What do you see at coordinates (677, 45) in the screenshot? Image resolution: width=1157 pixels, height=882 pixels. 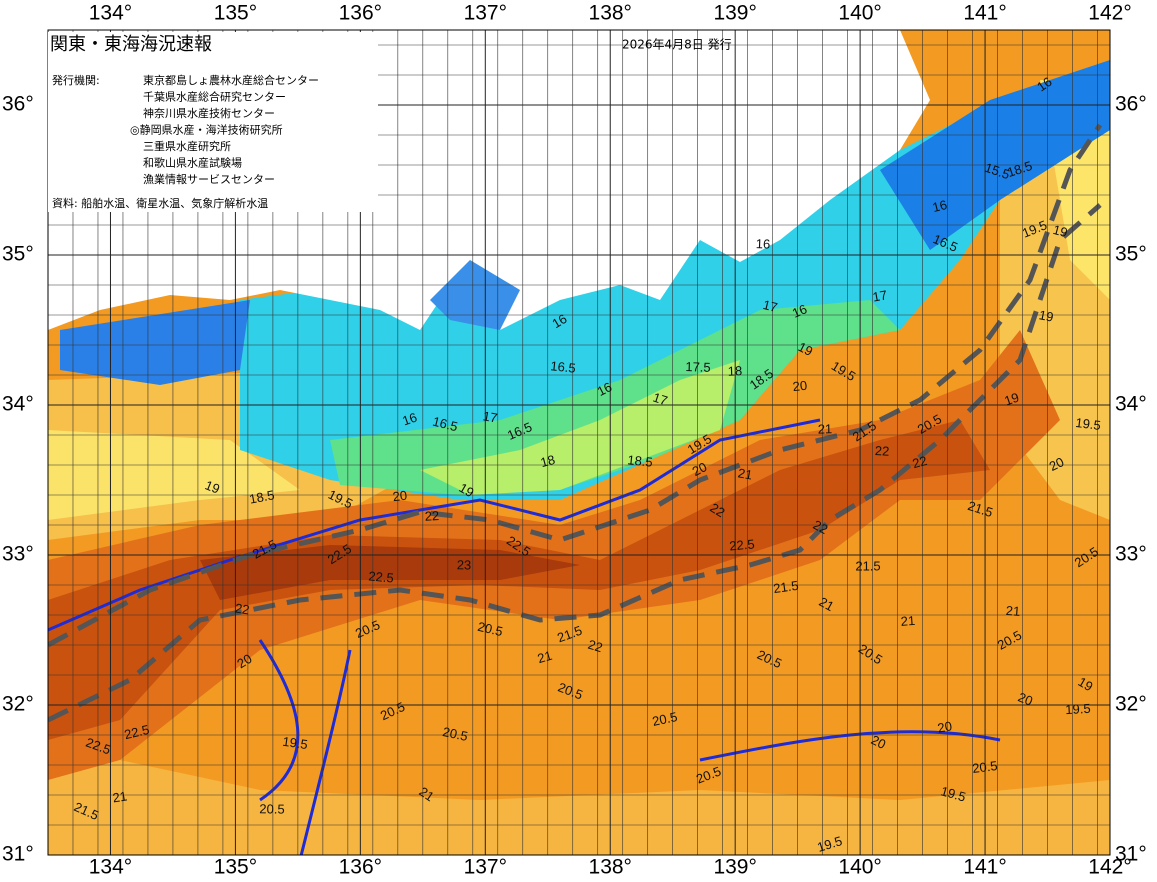 I see `issue-date: 2026年4月8日 発行` at bounding box center [677, 45].